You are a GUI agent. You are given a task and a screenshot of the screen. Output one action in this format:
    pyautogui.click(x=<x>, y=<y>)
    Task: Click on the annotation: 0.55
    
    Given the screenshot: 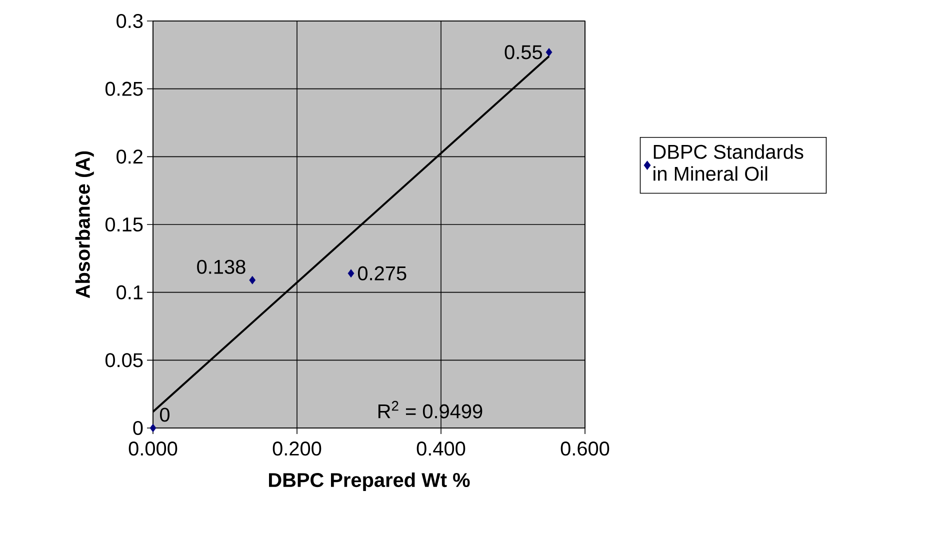 What is the action you would take?
    pyautogui.click(x=523, y=52)
    